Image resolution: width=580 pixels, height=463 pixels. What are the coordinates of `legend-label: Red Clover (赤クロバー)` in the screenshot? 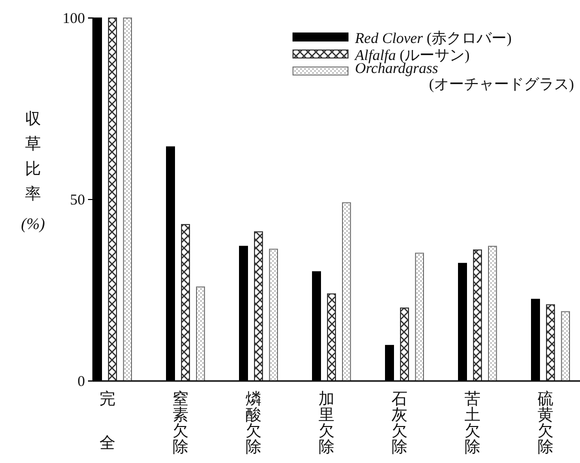 It's located at (433, 38).